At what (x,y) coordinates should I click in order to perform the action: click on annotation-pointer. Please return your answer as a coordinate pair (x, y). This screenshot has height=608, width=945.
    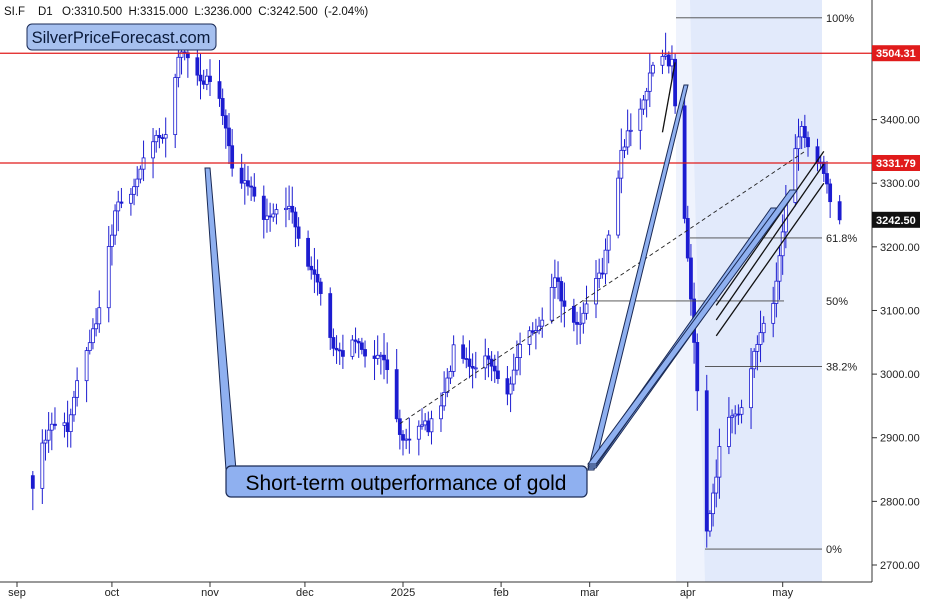
    Looking at the image, I should click on (692, 327).